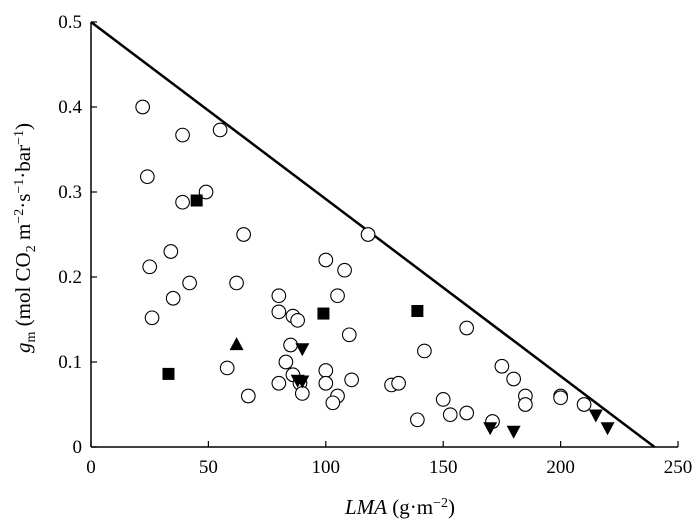 The width and height of the screenshot is (700, 530). Describe the element at coordinates (25, 238) in the screenshot. I see `y-axis-label: gm (mol CO2 m−2·s−1·bar−1)` at that location.